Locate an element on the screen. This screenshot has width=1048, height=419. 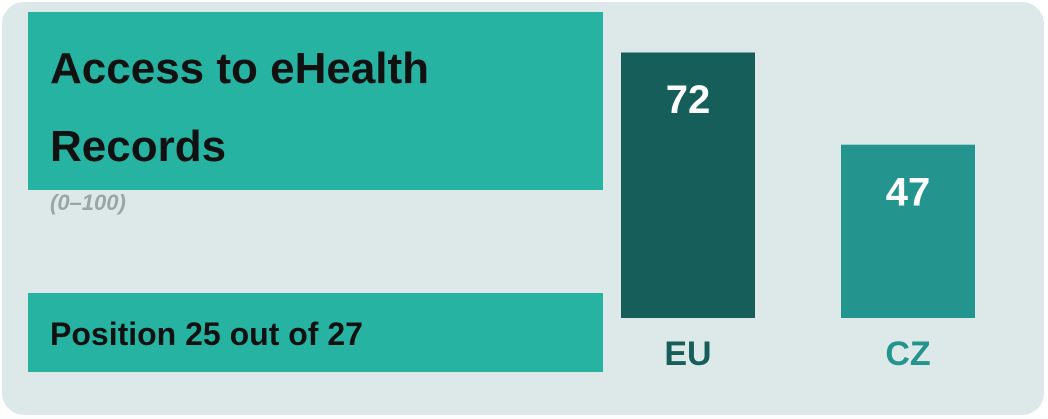
x-tick-label: EU is located at coordinates (687, 354).